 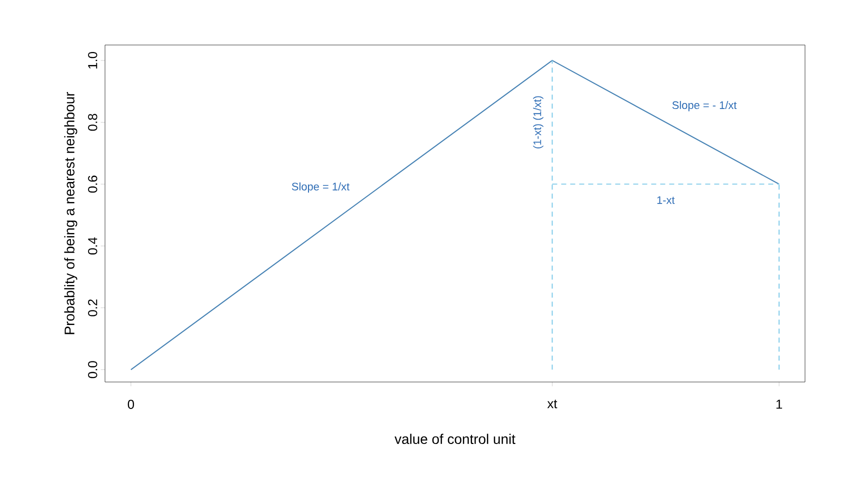 What do you see at coordinates (131, 404) in the screenshot?
I see `x-tick-label: 0` at bounding box center [131, 404].